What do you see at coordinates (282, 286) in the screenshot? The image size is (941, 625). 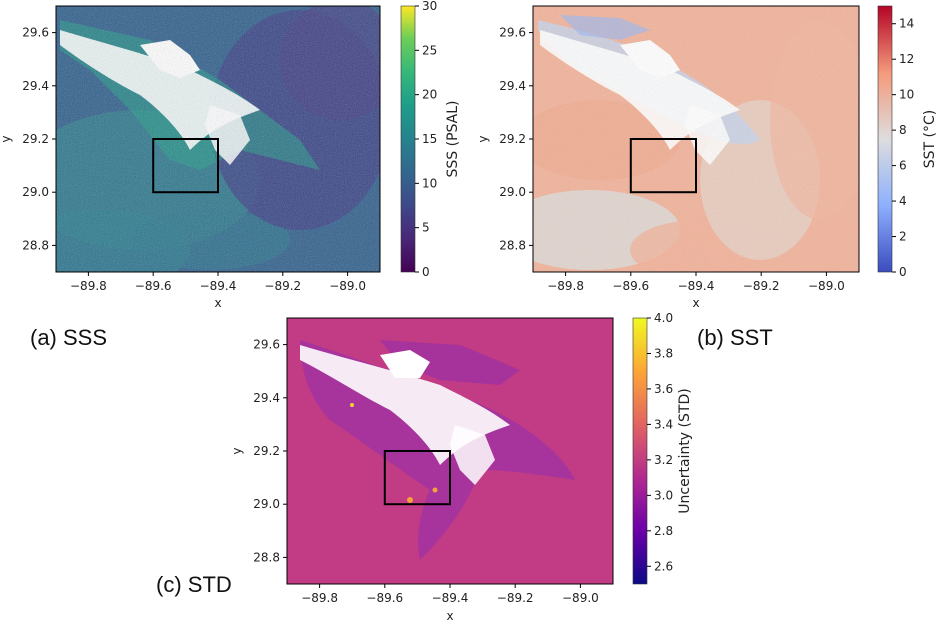 I see `sss-xtick-label: −89.2` at bounding box center [282, 286].